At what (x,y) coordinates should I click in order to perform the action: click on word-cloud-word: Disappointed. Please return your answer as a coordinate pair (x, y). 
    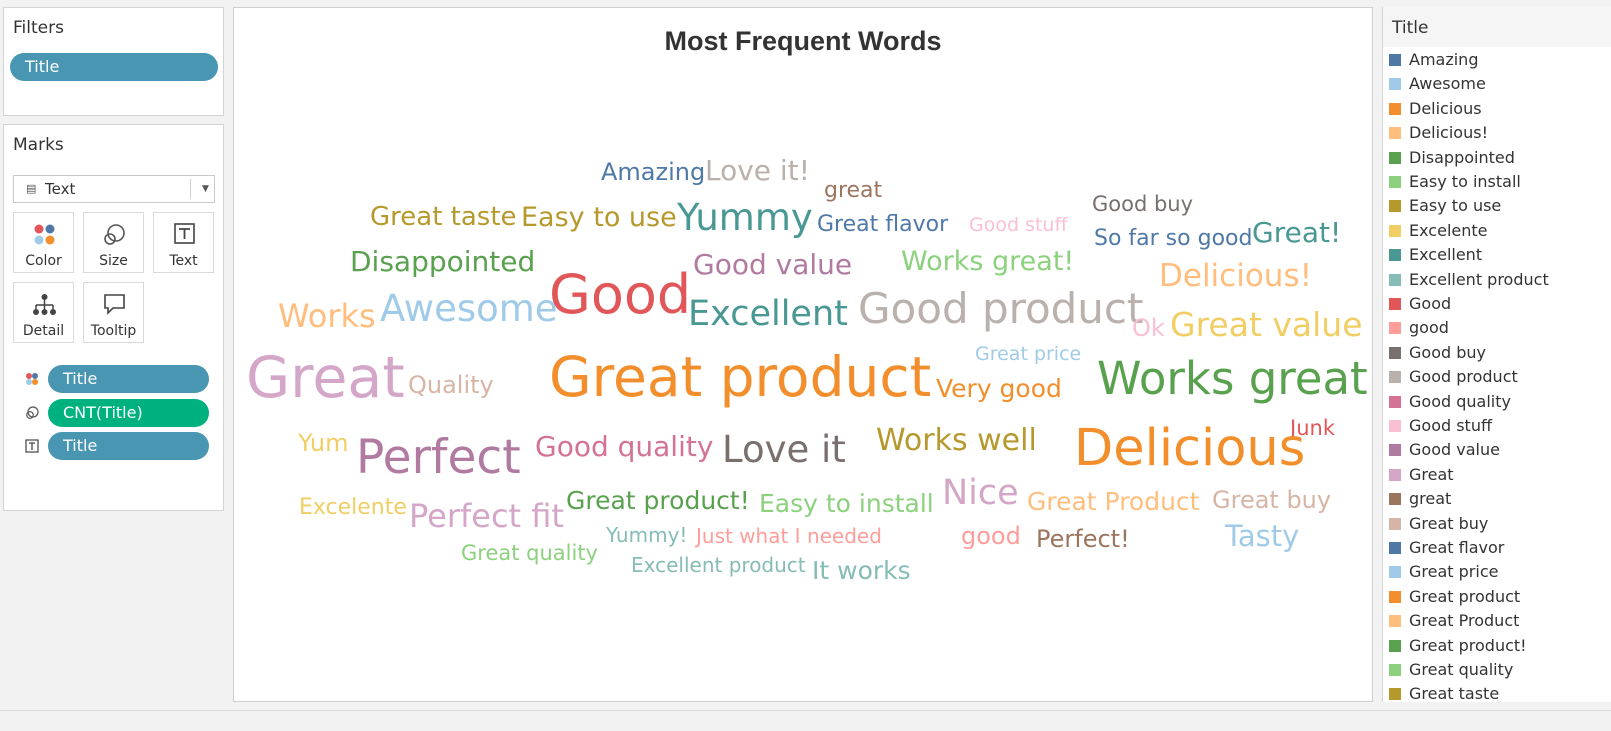
    Looking at the image, I should click on (443, 261).